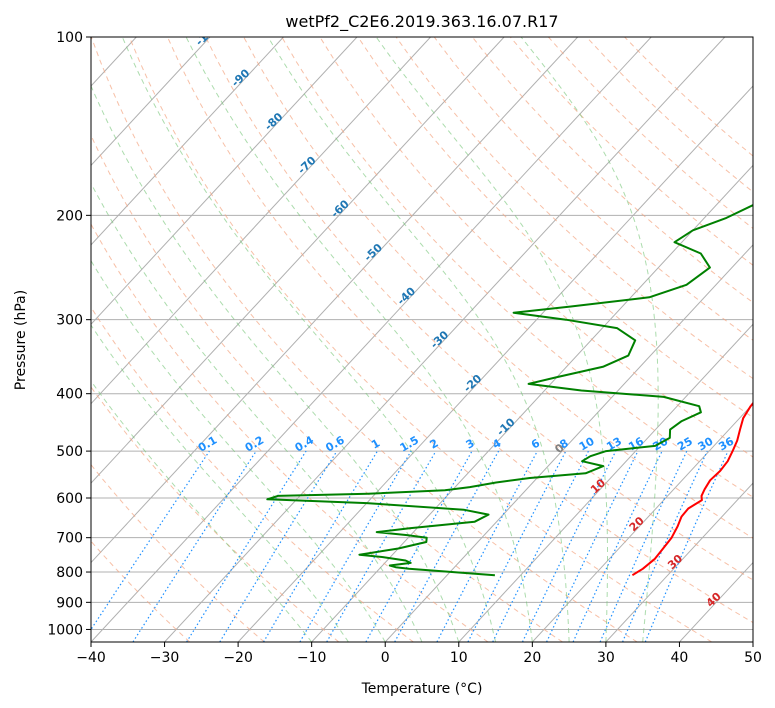 The height and width of the screenshot is (708, 775). I want to click on y-tick-label: 400, so click(69, 395).